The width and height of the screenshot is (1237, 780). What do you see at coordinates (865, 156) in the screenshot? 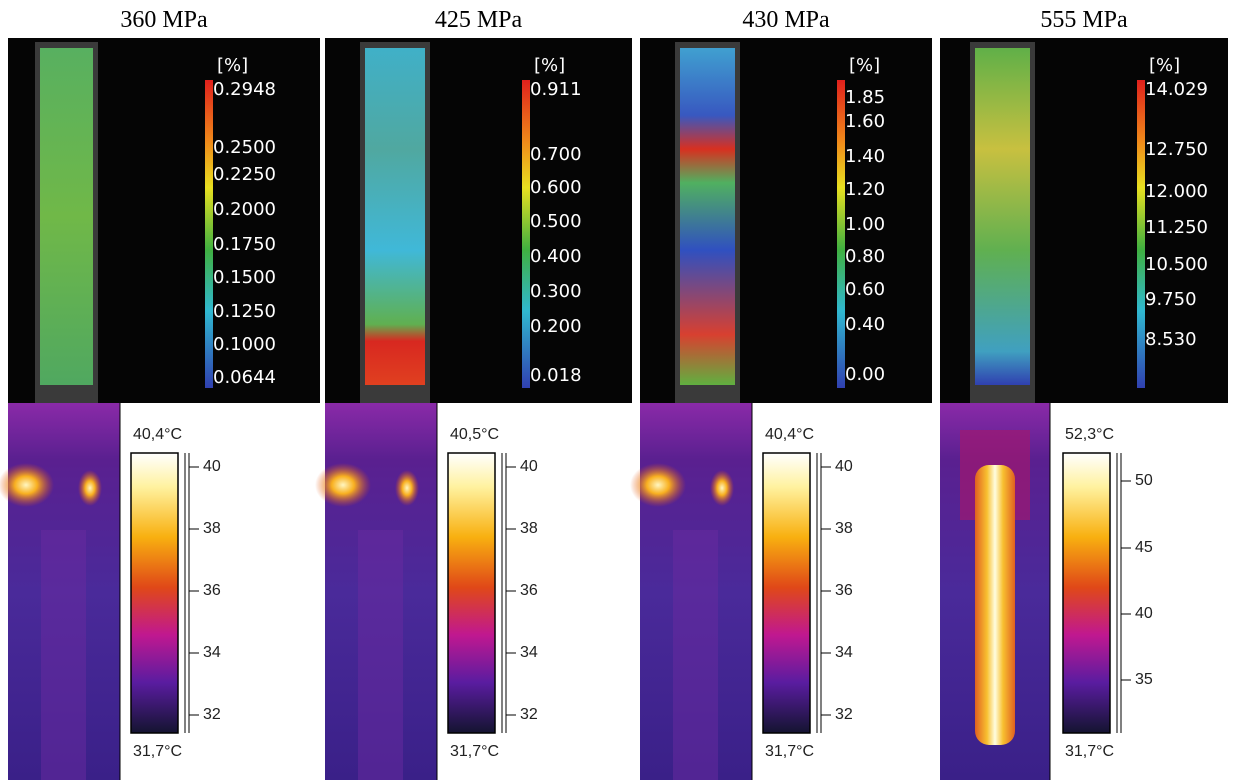
I see `strain-tick-label: 1.40` at bounding box center [865, 156].